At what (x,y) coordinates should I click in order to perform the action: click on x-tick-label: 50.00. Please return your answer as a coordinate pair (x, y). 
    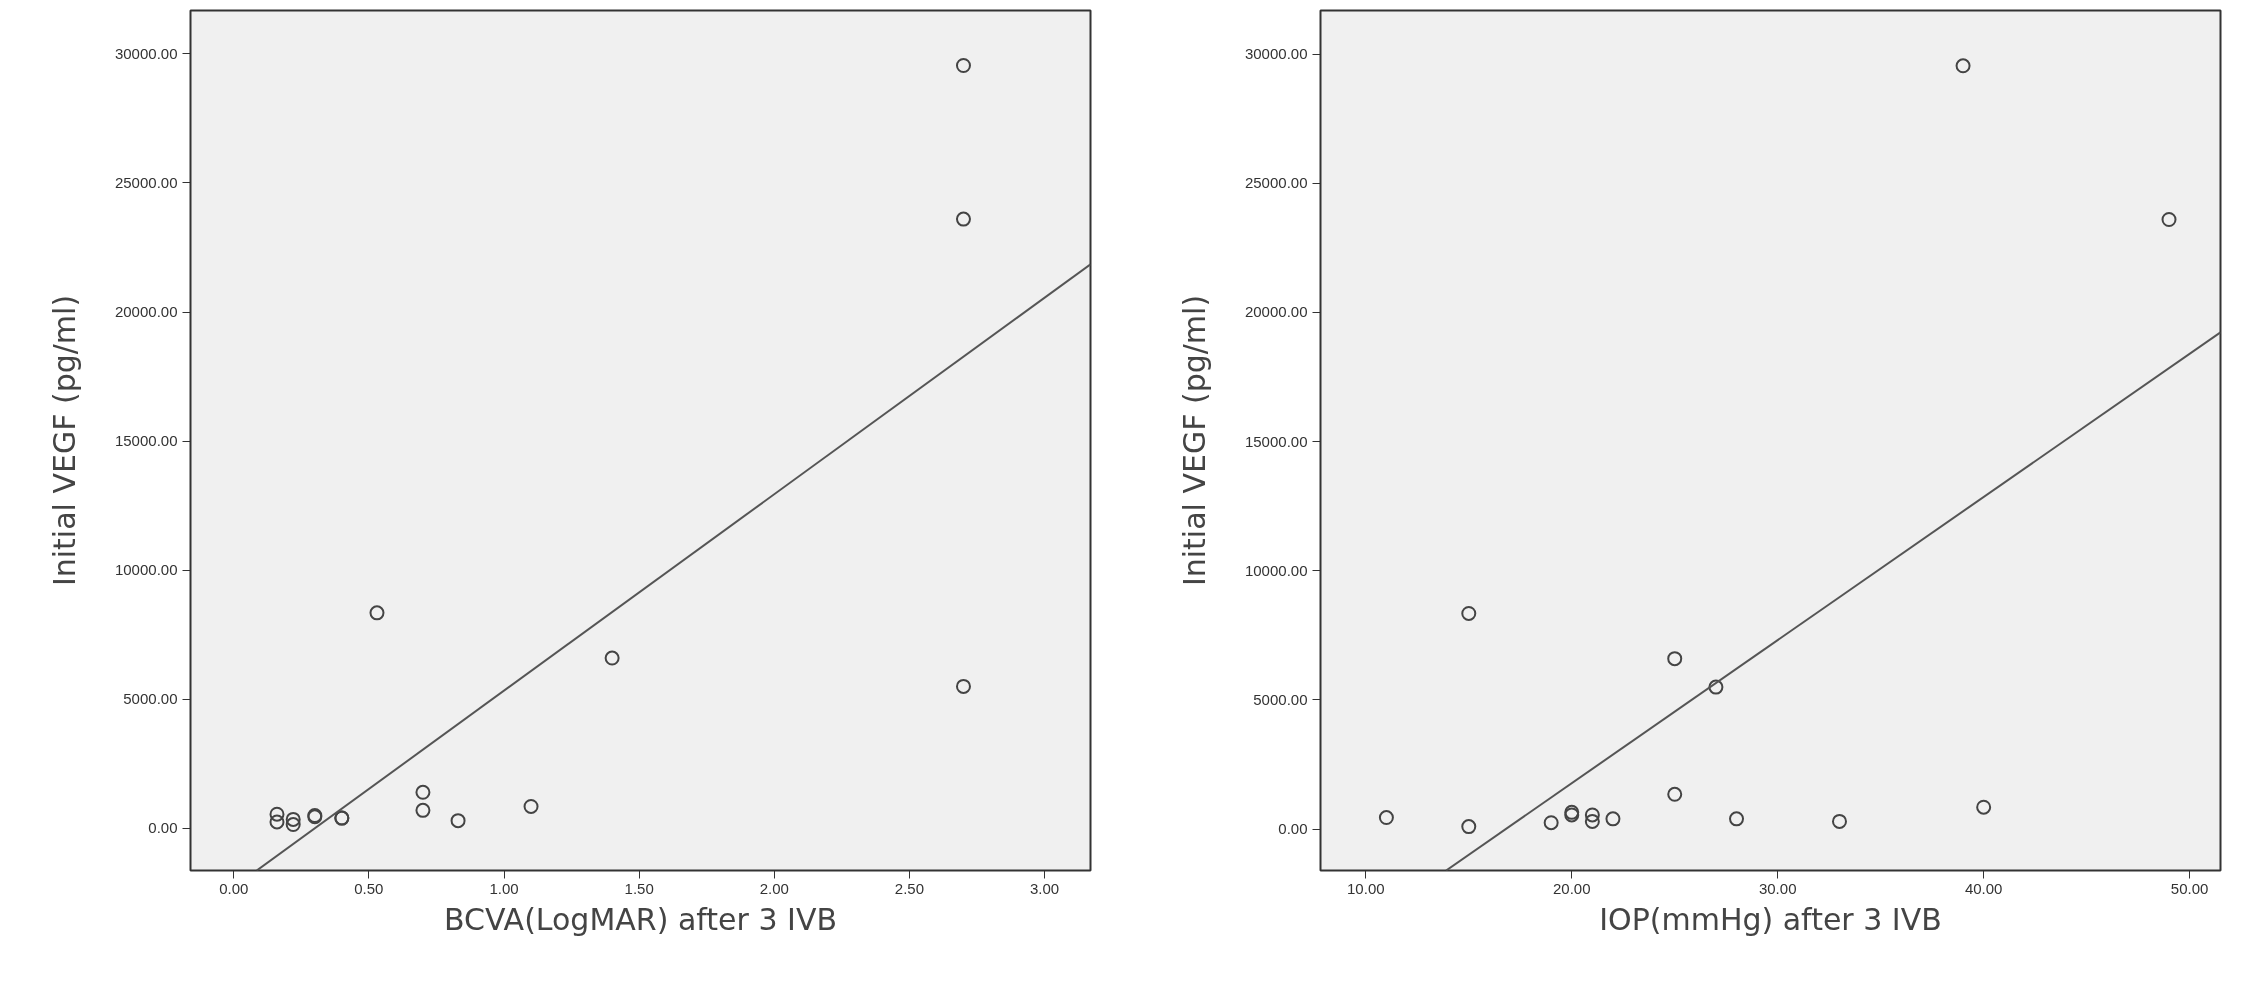
    Looking at the image, I should click on (2189, 888).